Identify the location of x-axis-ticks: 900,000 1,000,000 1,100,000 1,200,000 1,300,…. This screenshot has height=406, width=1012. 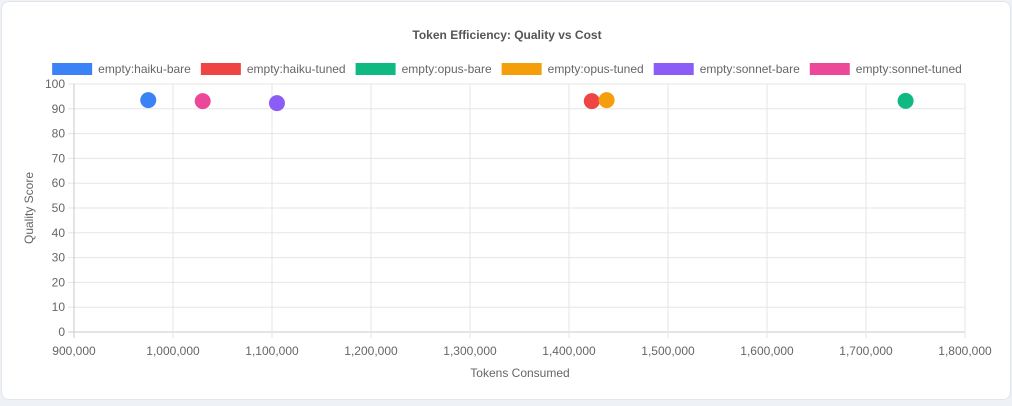
(522, 351).